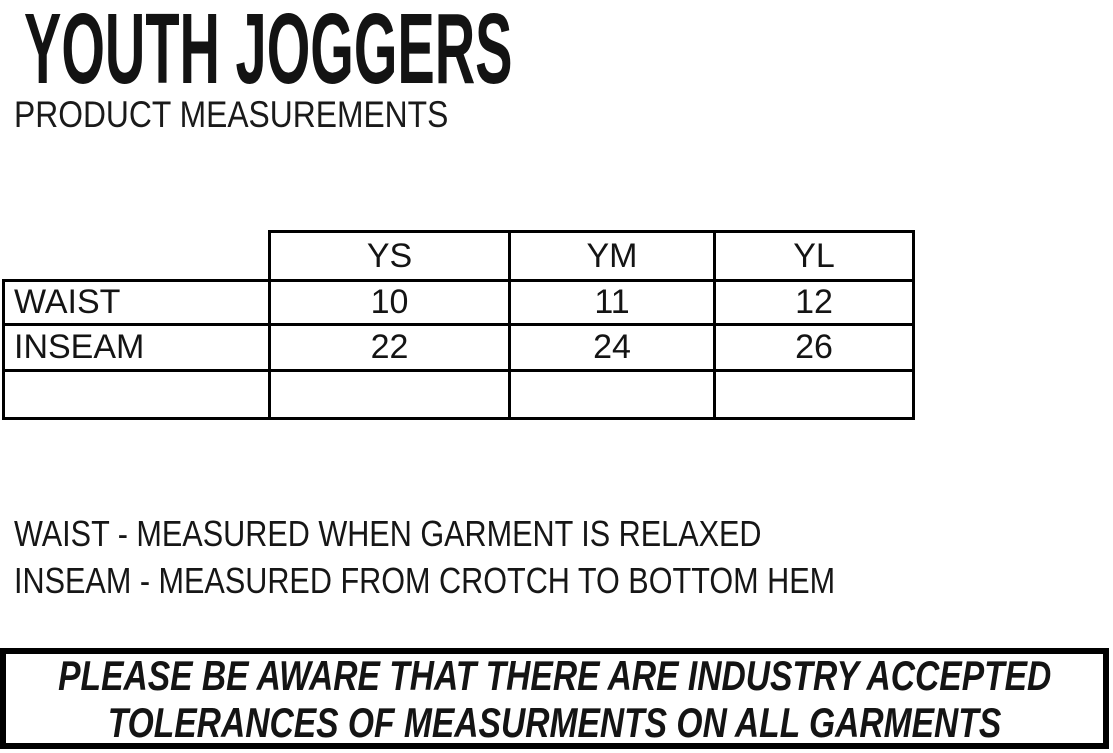 The width and height of the screenshot is (1113, 753). Describe the element at coordinates (612, 347) in the screenshot. I see `inseam-ym-value: 24` at that location.